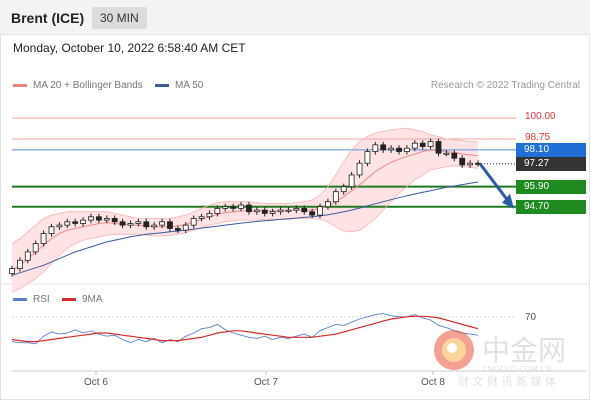 This screenshot has height=400, width=590. I want to click on cngold-watermark: 中金网 CNGOLD.COM.CN 财 文 财 讯 新 媒 体, so click(500, 359).